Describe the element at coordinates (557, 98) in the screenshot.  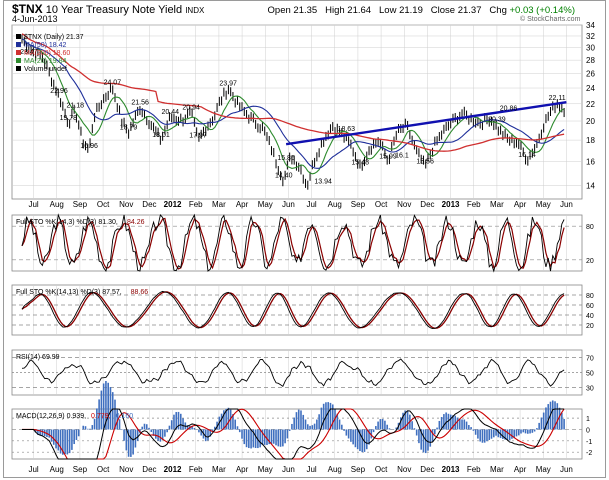
I see `annotation-24: 22.11` at that location.